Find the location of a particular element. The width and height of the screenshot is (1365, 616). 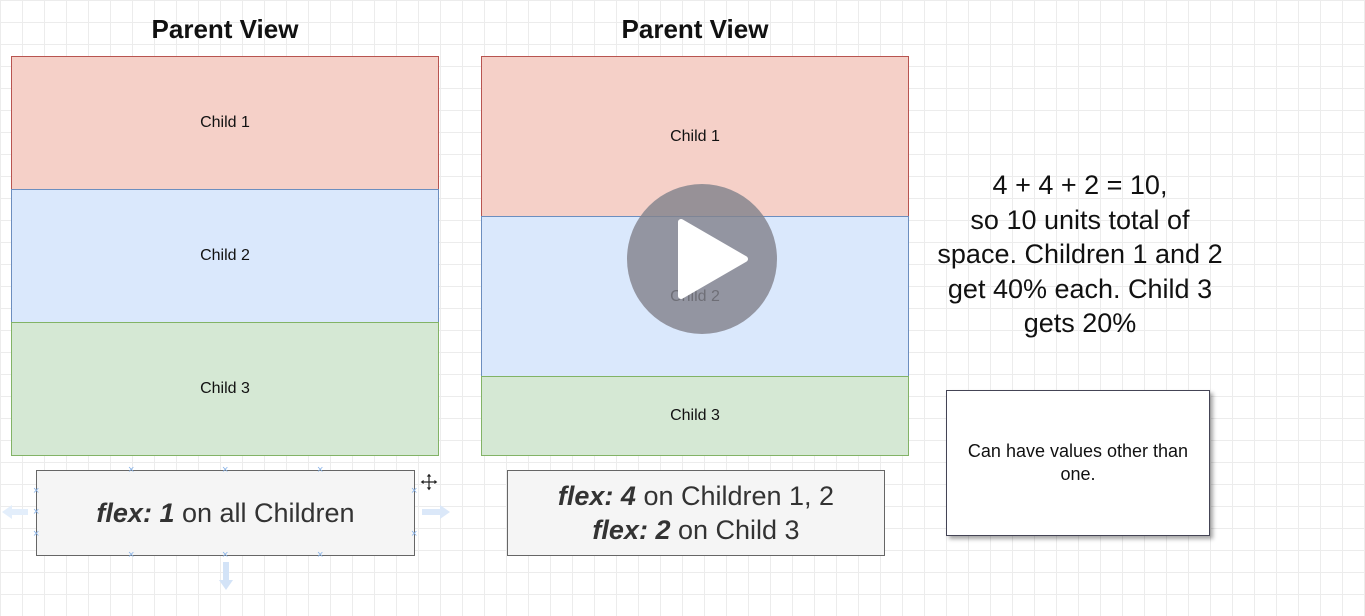

right-flex-value-1: flex: 4 is located at coordinates (596, 496).